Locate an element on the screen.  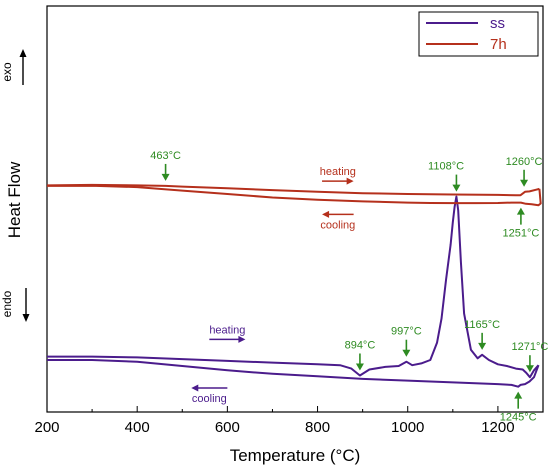
y-axis-label: Heat Flow is located at coordinates (14, 199).